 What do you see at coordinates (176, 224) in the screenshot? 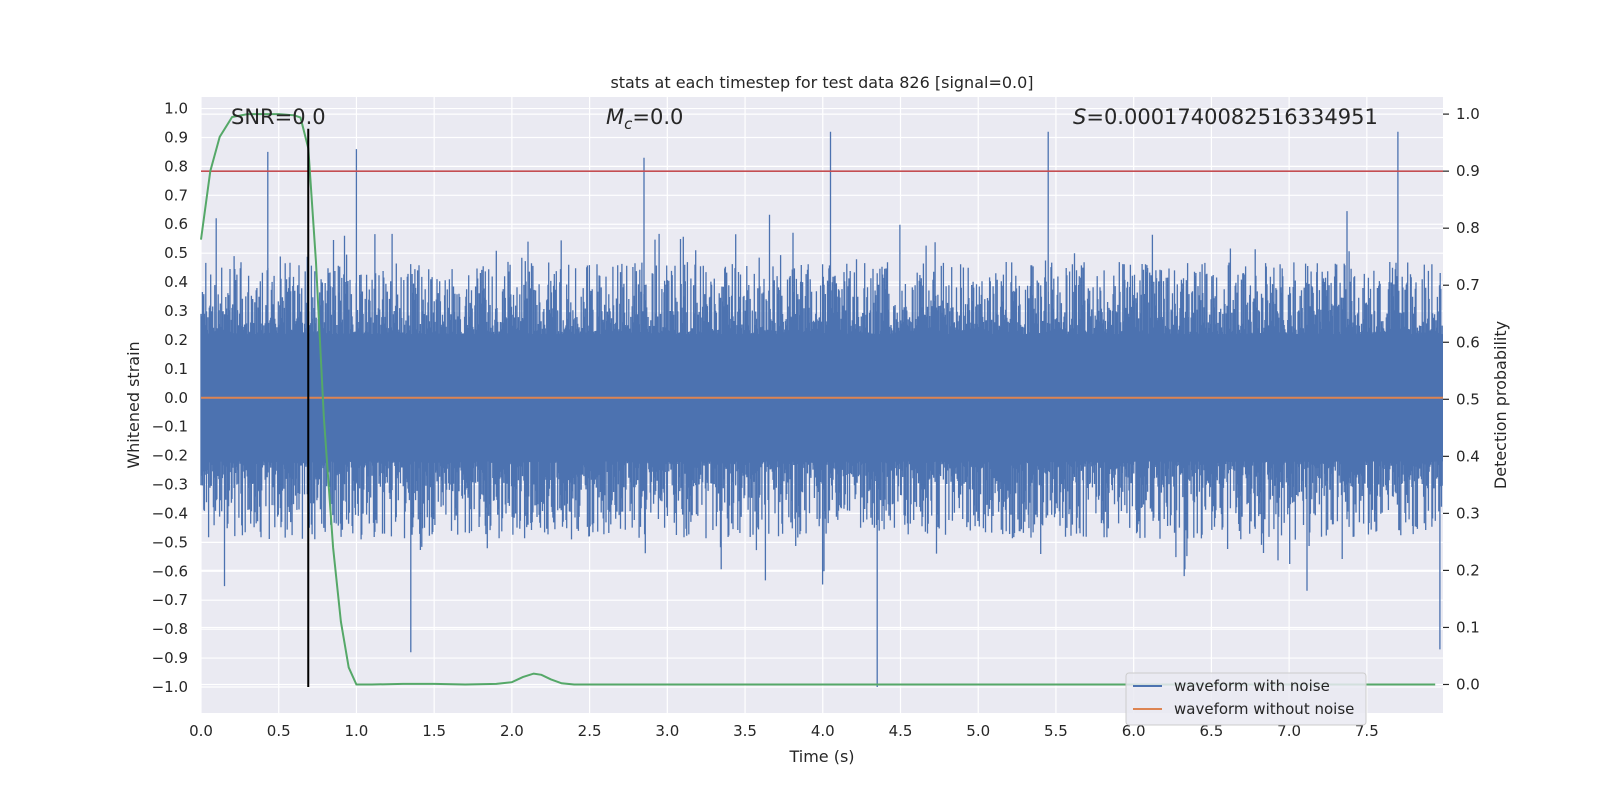
I see `y-tick-label-4: 0.6` at bounding box center [176, 224].